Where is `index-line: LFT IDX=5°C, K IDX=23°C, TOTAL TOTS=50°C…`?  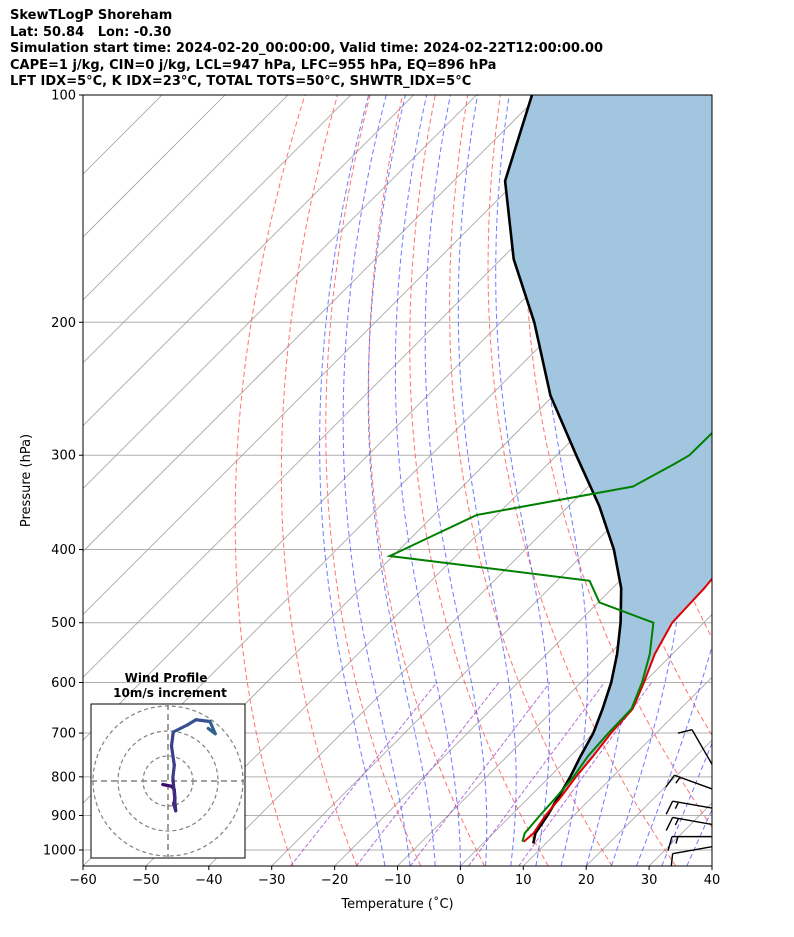 index-line: LFT IDX=5°C, K IDX=23°C, TOTAL TOTS=50°C… is located at coordinates (241, 82).